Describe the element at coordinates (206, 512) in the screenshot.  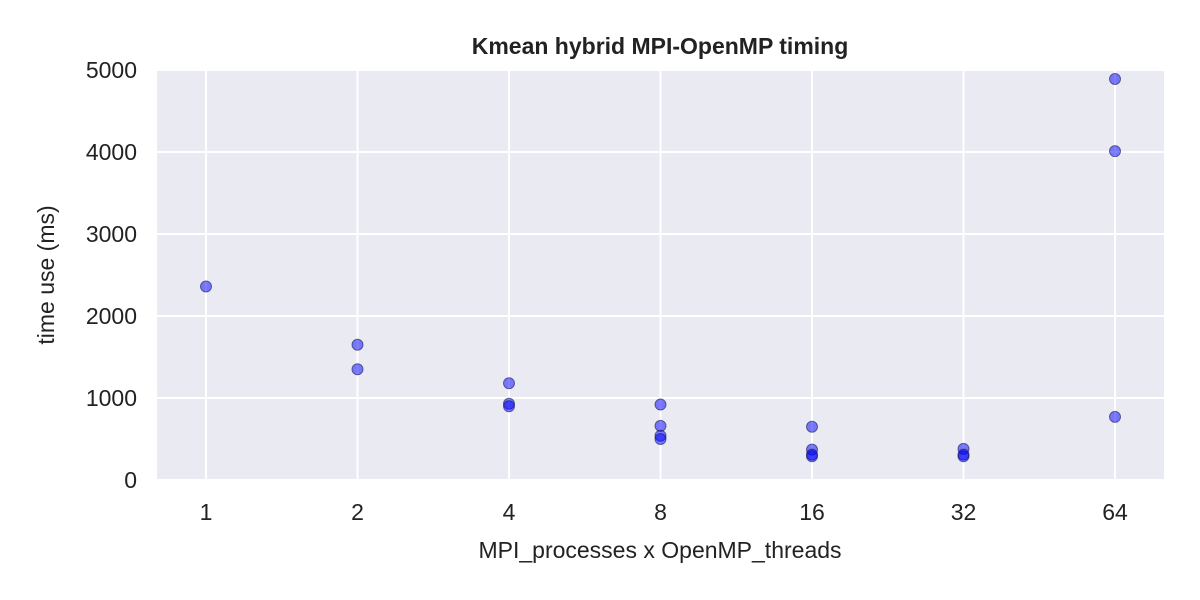
I see `x-tick-label: 1` at that location.